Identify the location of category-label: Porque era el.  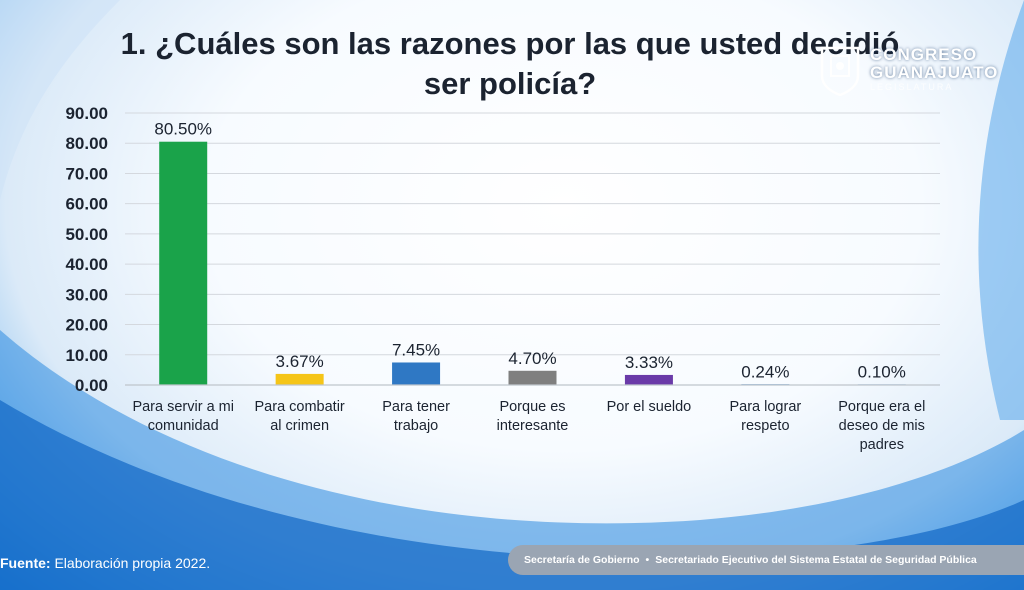
(881, 407).